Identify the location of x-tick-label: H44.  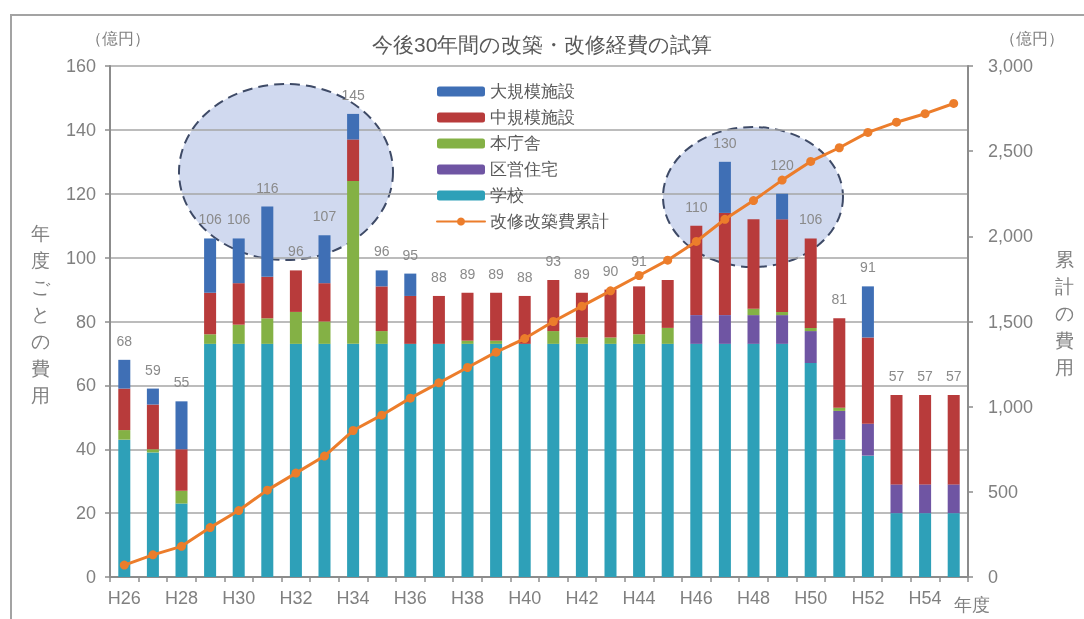
(639, 598).